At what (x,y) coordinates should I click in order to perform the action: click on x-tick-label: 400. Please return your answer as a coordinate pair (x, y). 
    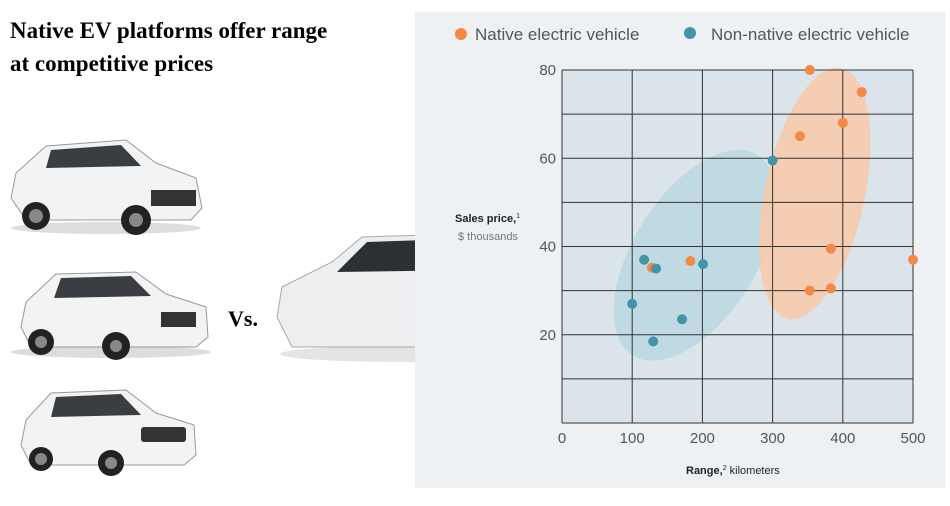
    Looking at the image, I should click on (842, 438).